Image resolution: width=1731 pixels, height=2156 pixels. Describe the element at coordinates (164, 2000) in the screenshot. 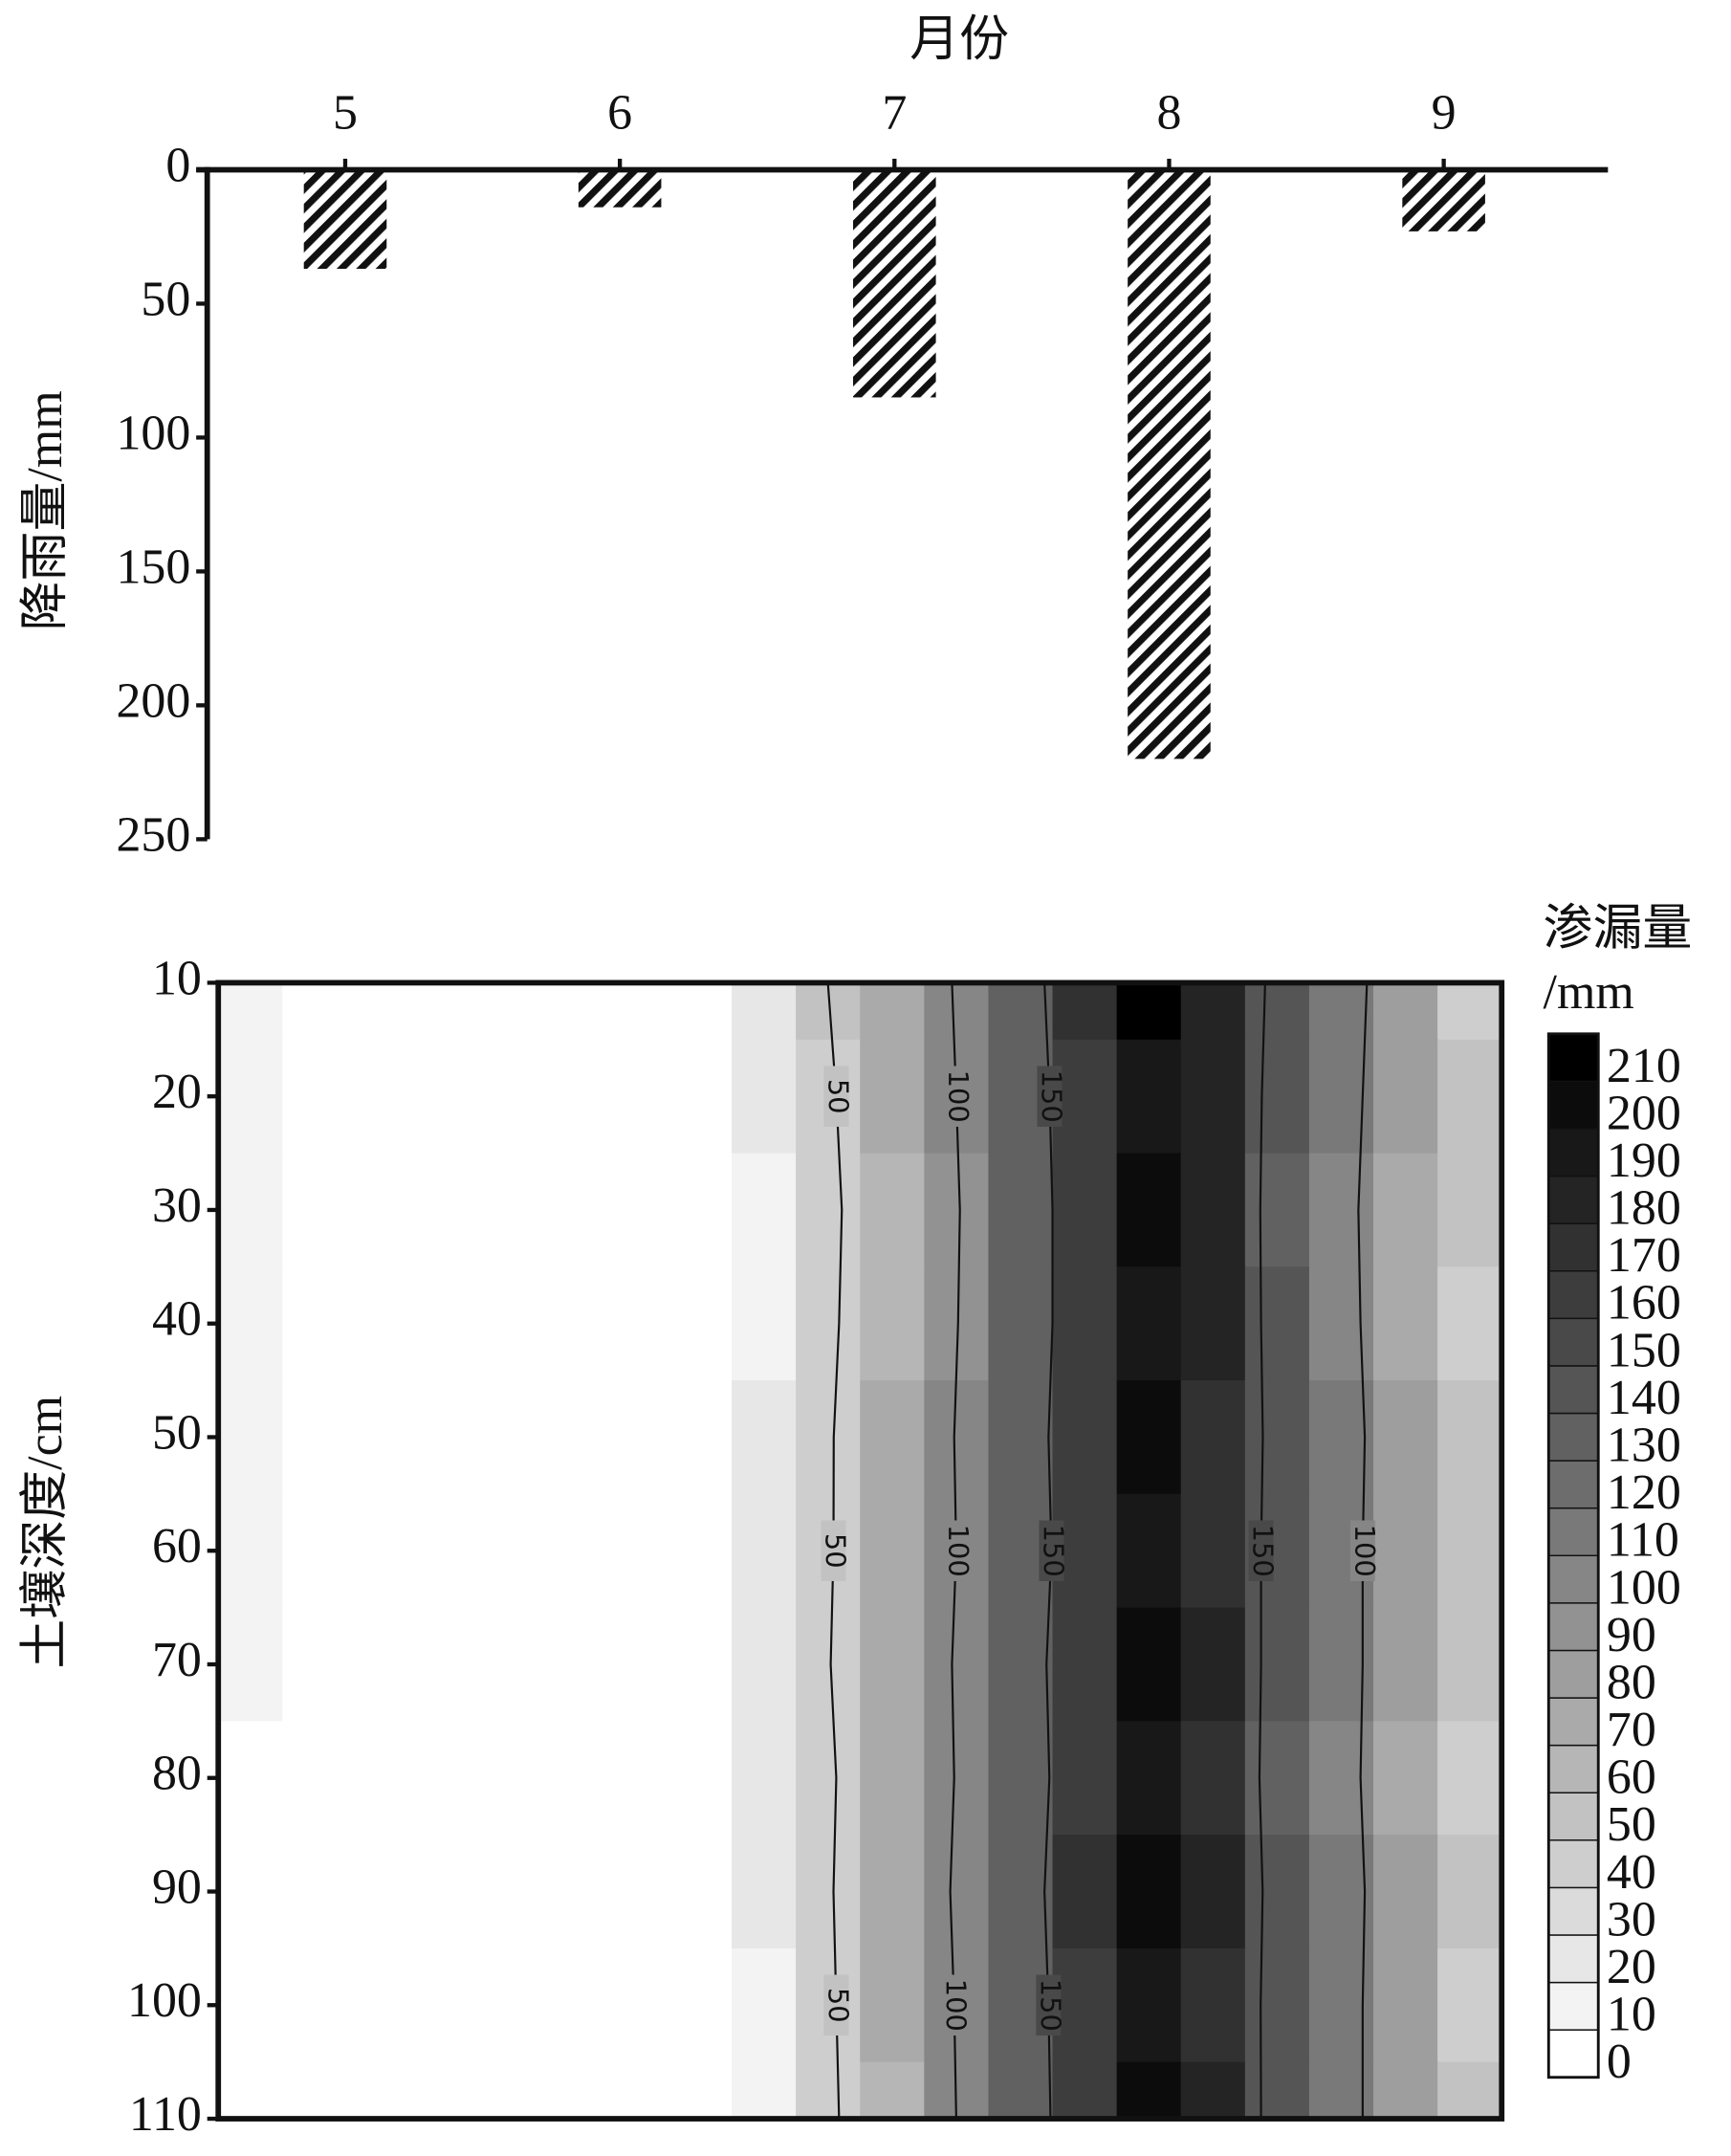

I see `y-tick-label: 100` at that location.